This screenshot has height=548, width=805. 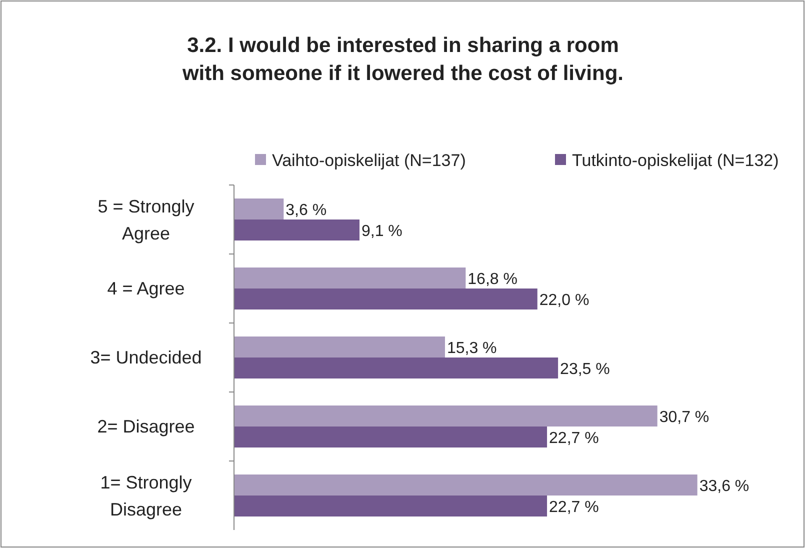 I want to click on data-label: 16,8 %, so click(x=493, y=279).